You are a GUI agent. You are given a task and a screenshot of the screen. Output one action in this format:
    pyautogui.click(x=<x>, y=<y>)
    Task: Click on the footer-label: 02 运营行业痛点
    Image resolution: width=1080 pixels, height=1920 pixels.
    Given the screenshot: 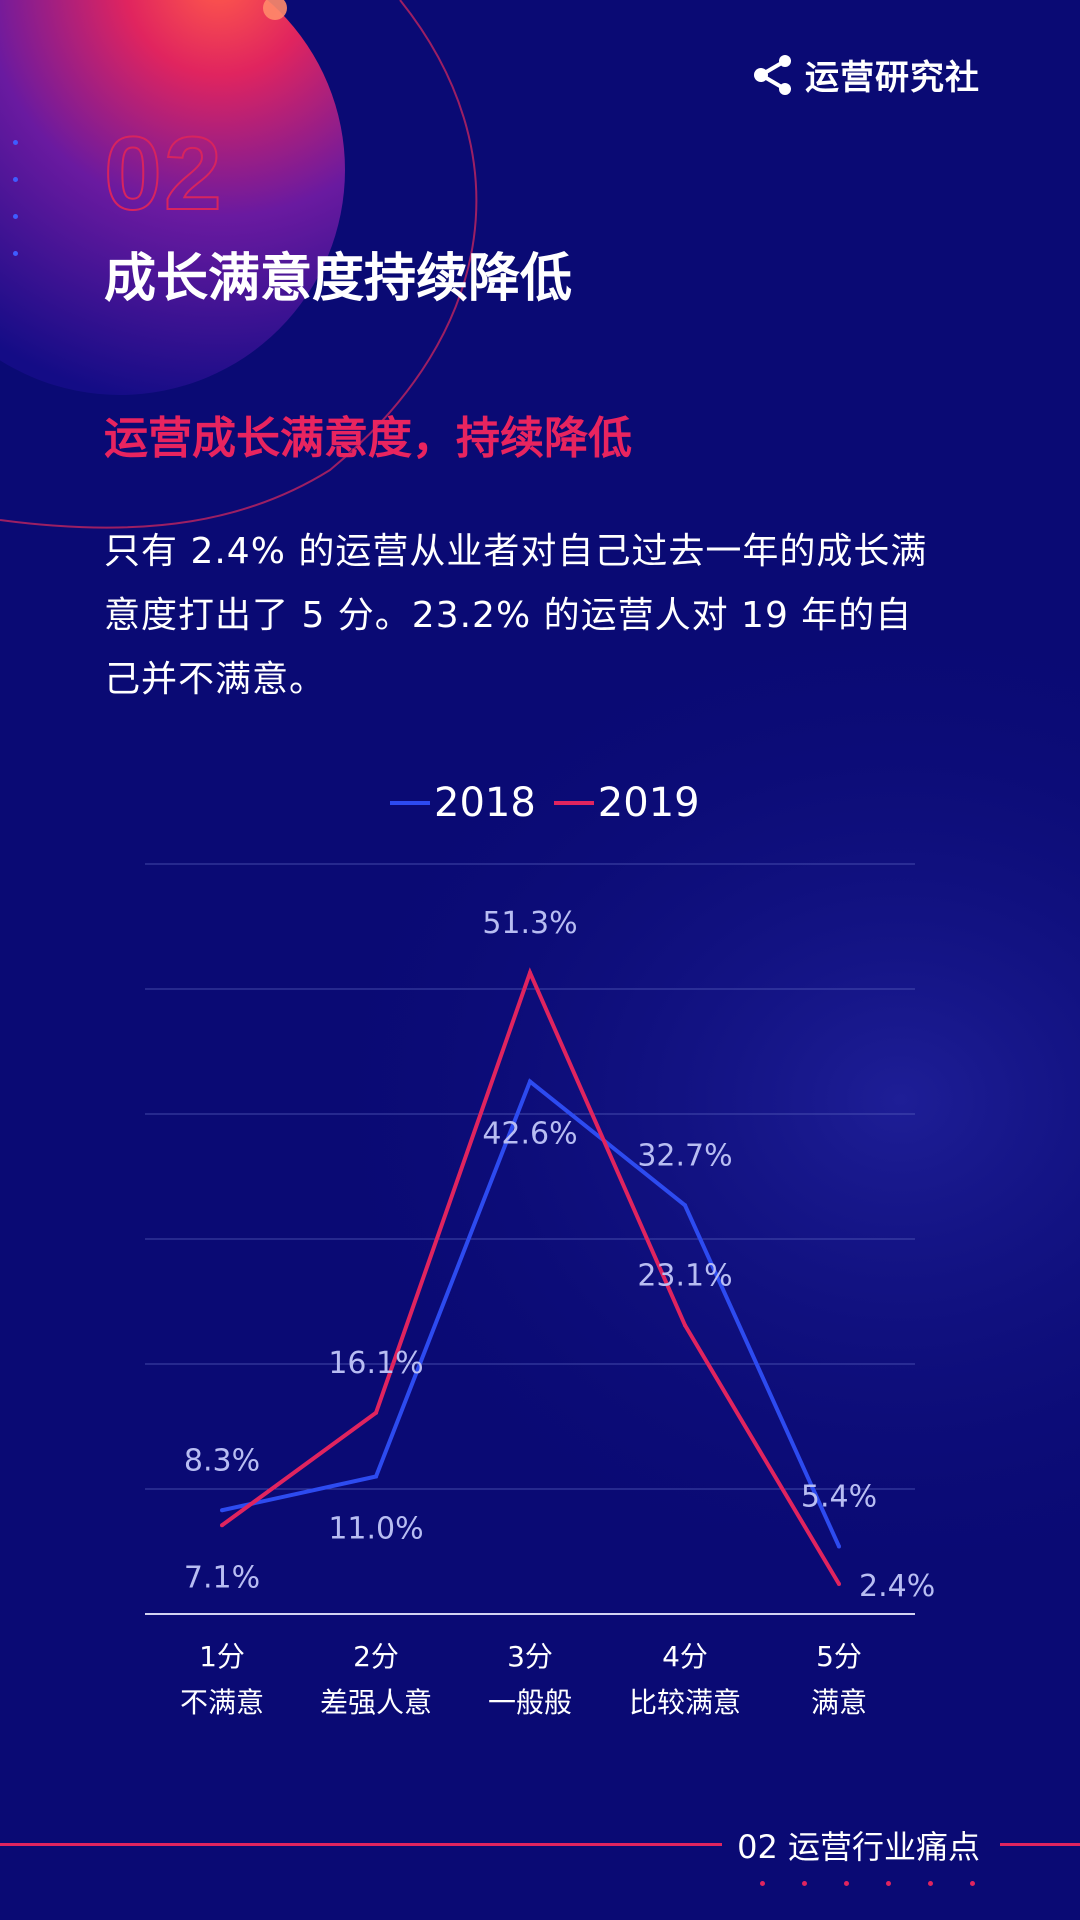 What is the action you would take?
    pyautogui.click(x=858, y=1847)
    